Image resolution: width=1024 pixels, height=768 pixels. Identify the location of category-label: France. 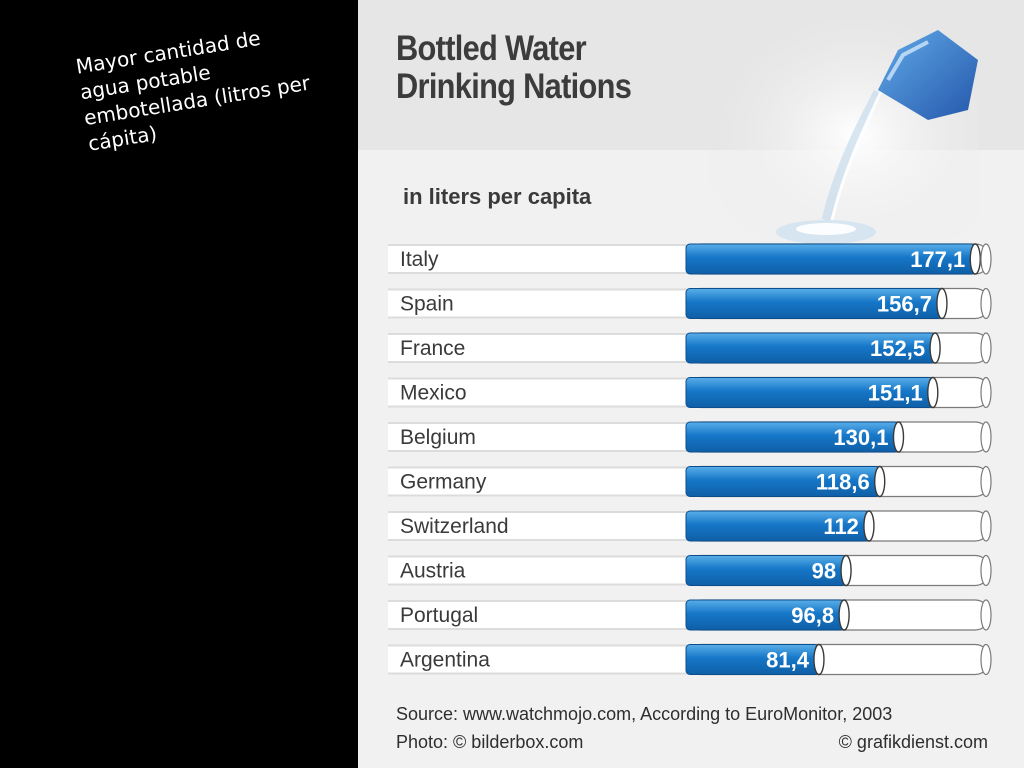
(432, 348).